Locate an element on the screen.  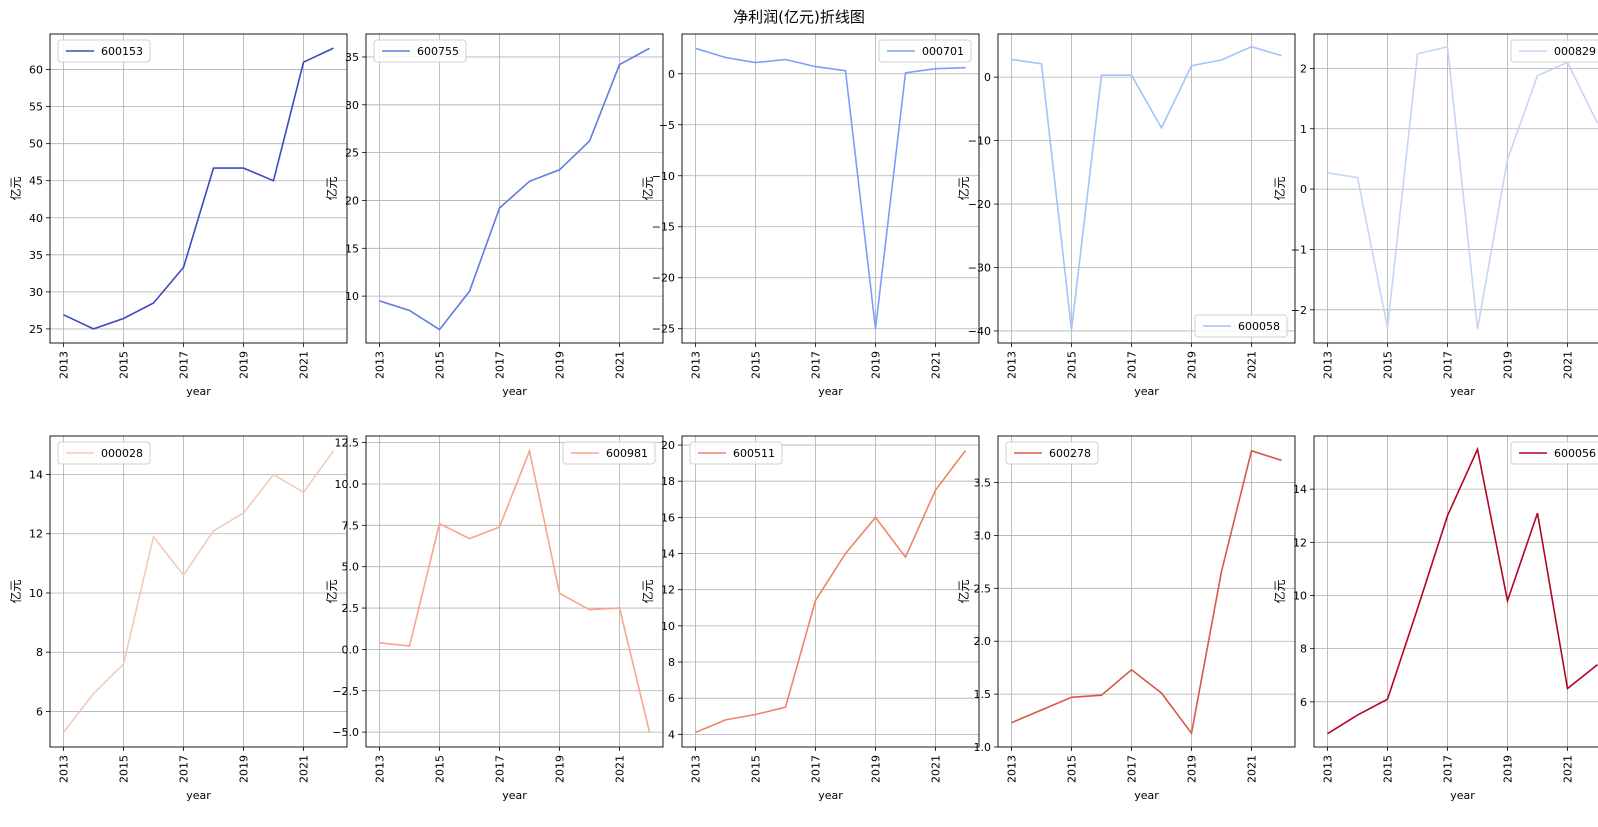
y-tick-label: 40 is located at coordinates (36, 218).